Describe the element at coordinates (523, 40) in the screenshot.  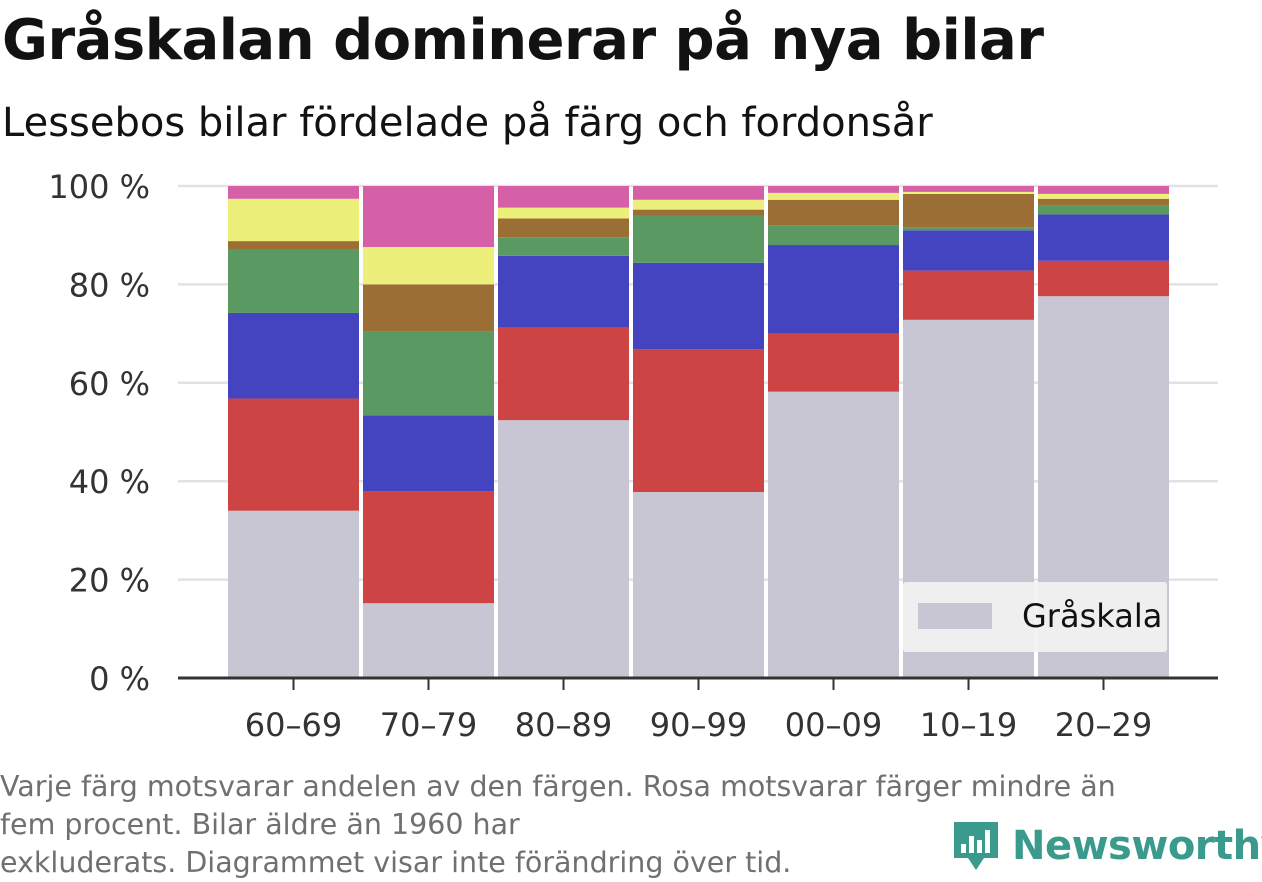
I see `chart-title: Gråskalan dominerar på nya bilar` at that location.